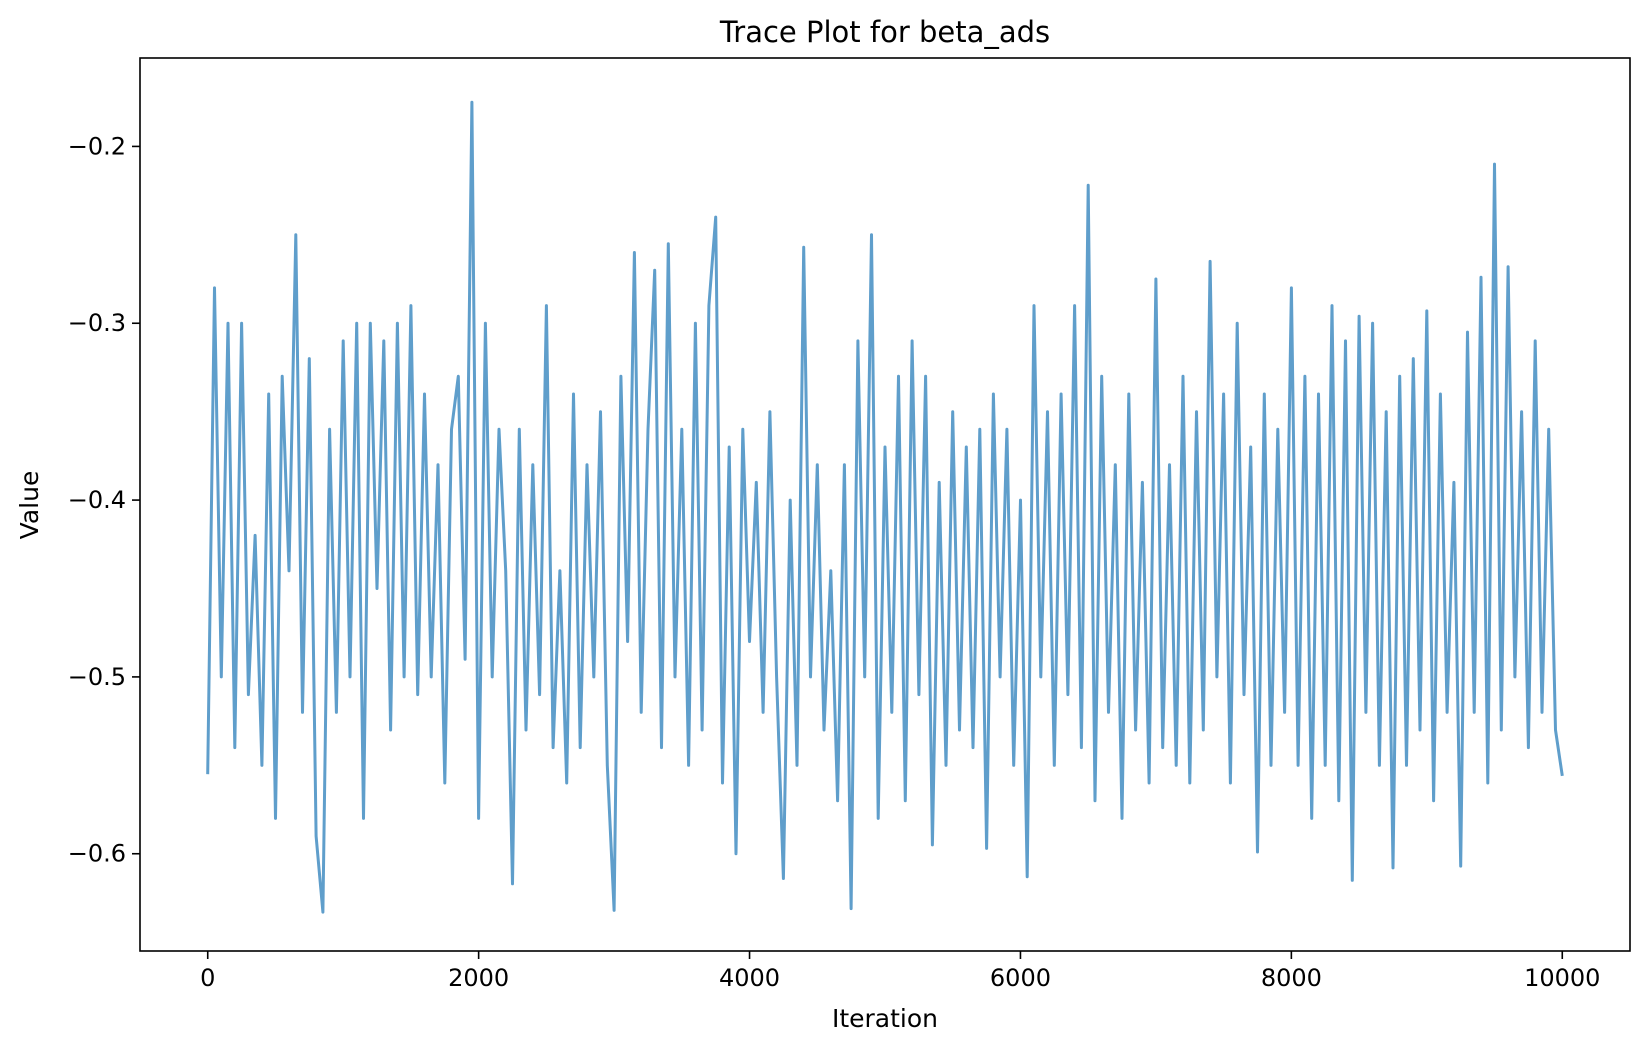 This screenshot has width=1646, height=1046. I want to click on y-tick-label: −0.3, so click(97, 323).